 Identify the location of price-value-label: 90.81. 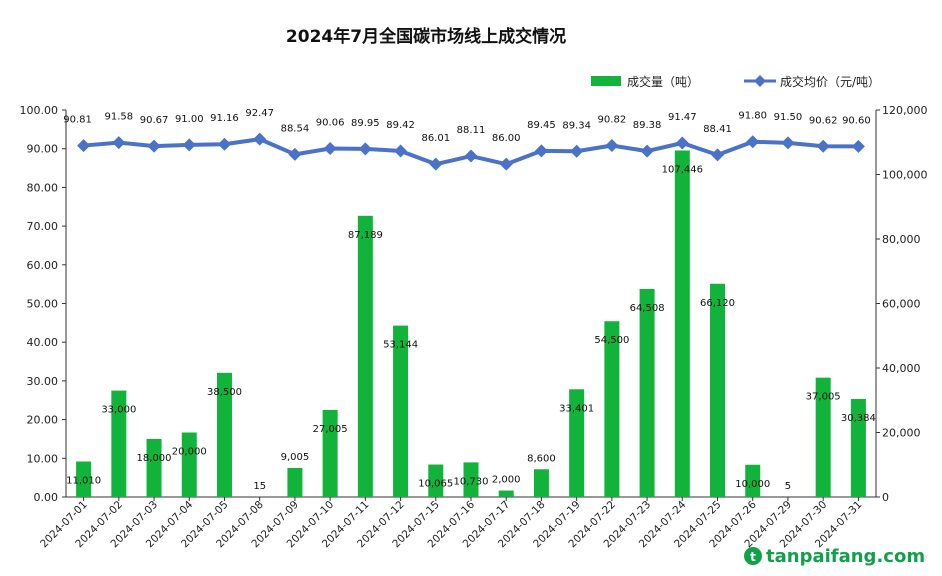
(77, 120).